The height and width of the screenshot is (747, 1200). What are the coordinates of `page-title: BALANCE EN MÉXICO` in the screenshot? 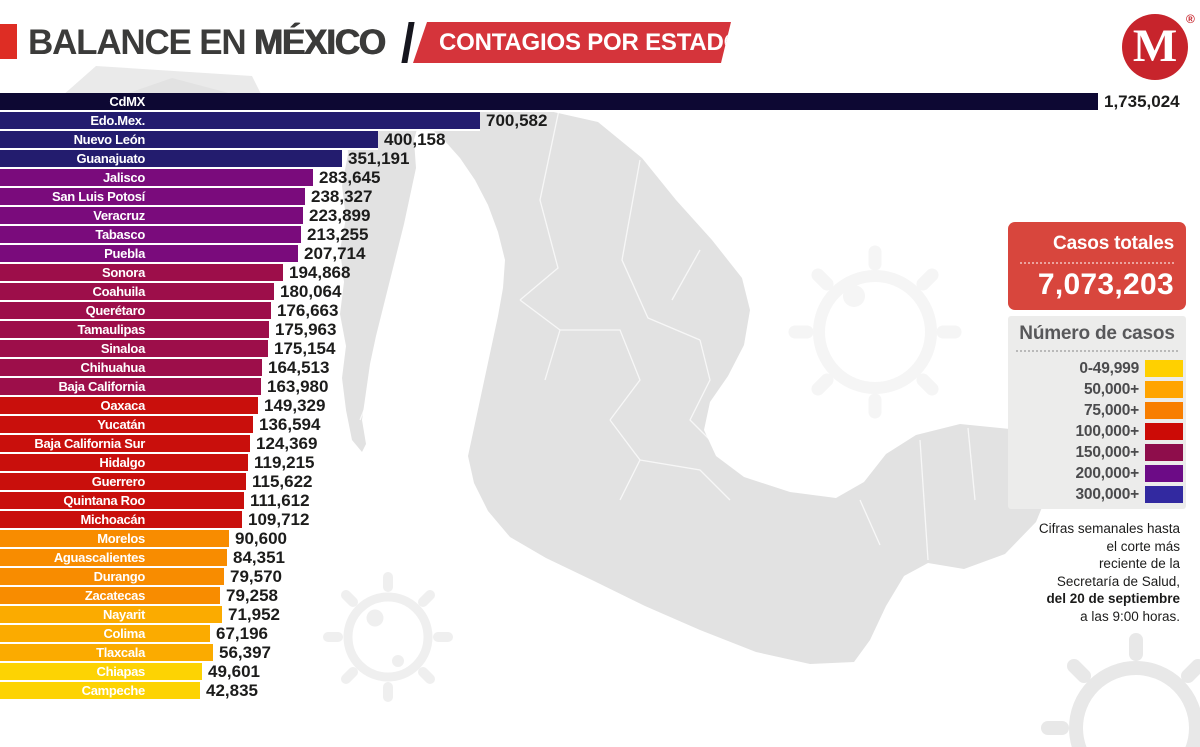 It's located at (207, 43).